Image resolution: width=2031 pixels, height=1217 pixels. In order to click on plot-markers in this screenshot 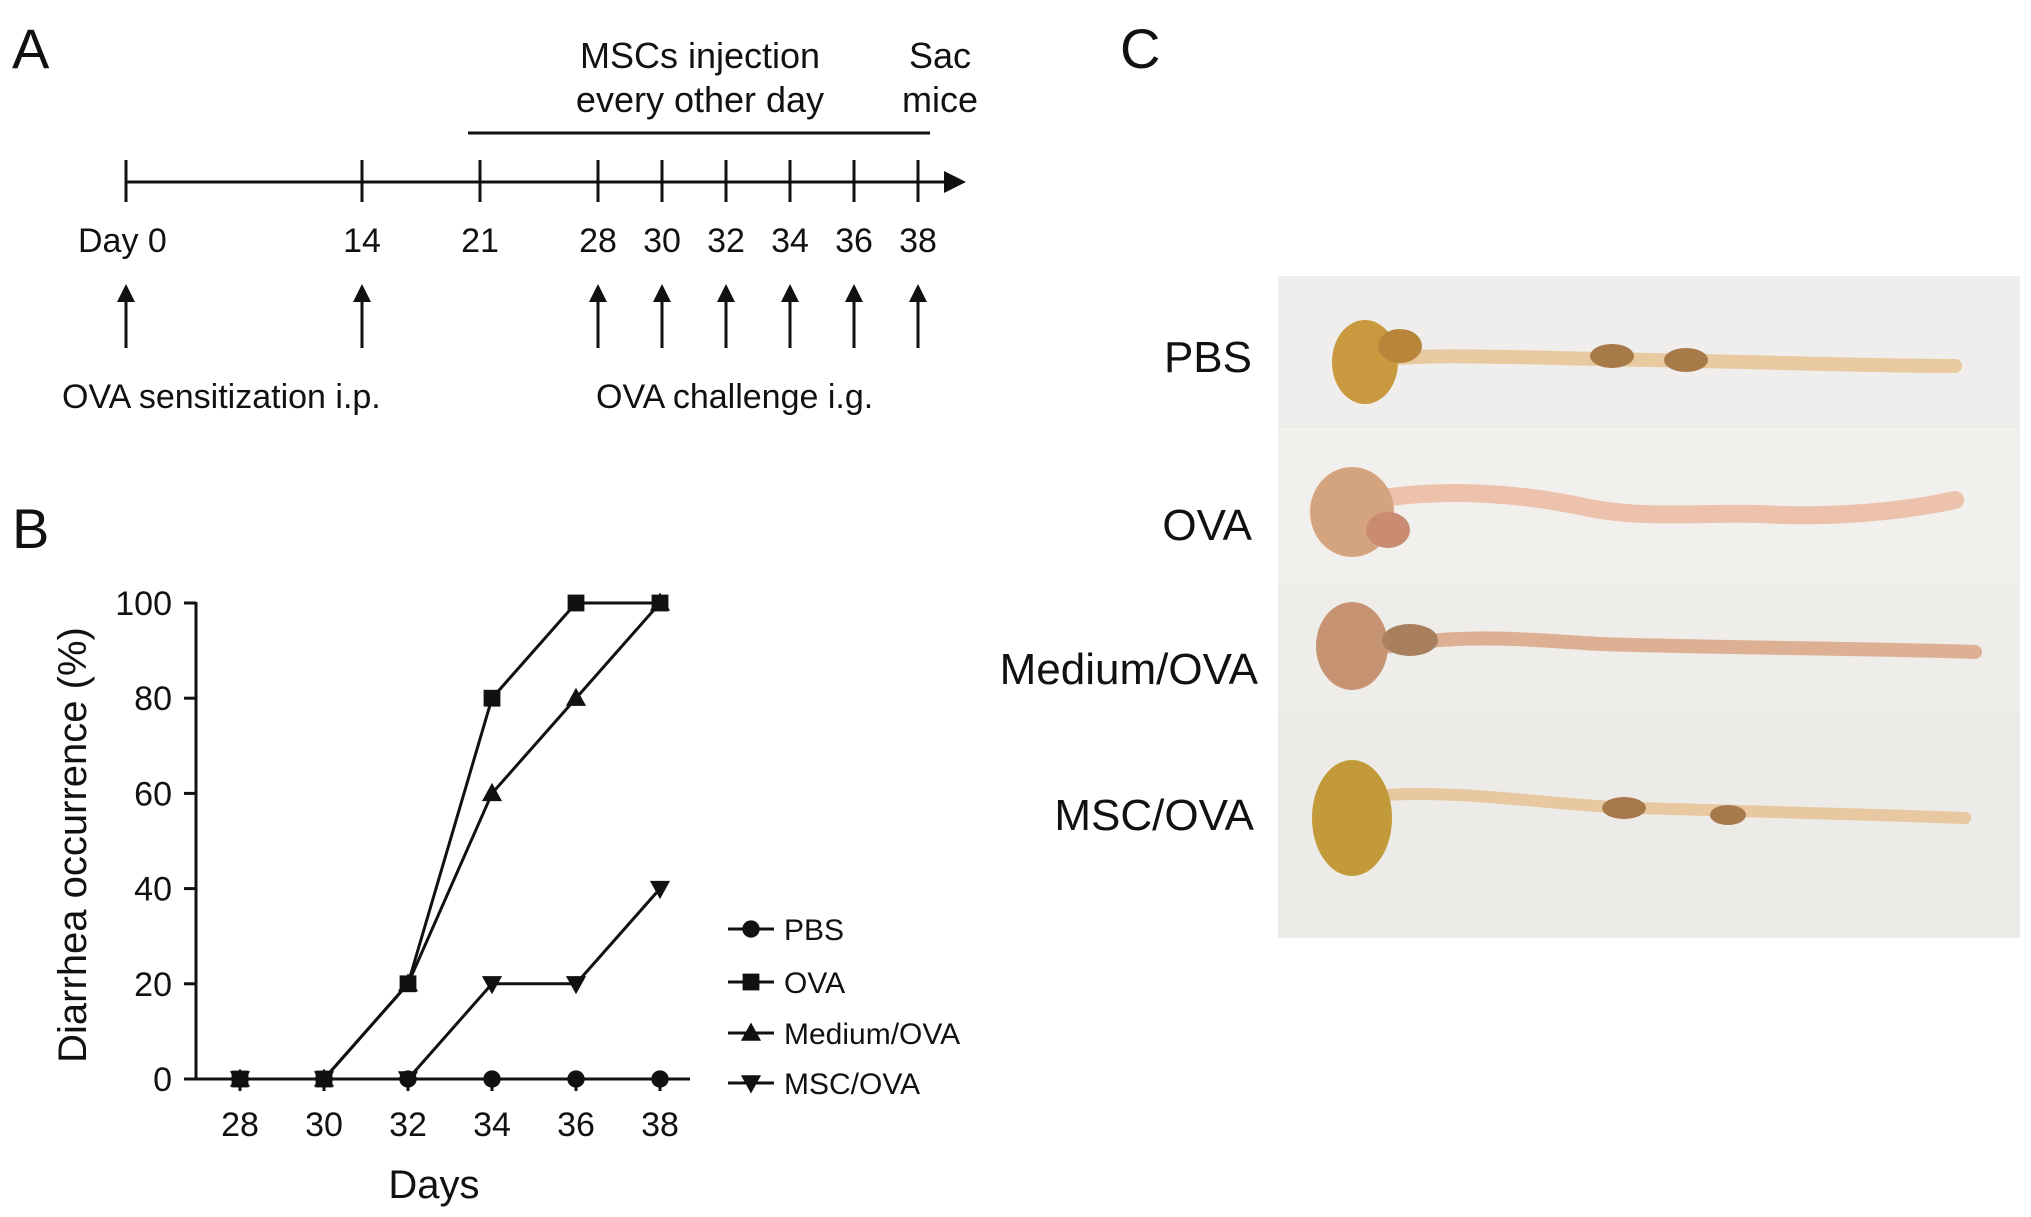, I will do `click(450, 841)`.